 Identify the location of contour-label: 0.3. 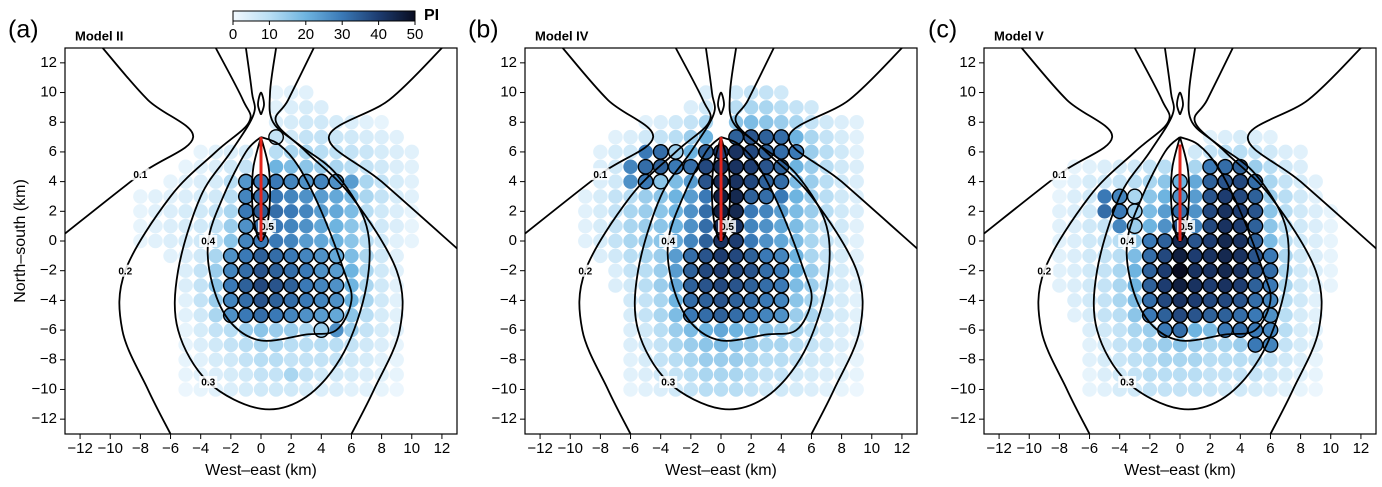
(668, 383).